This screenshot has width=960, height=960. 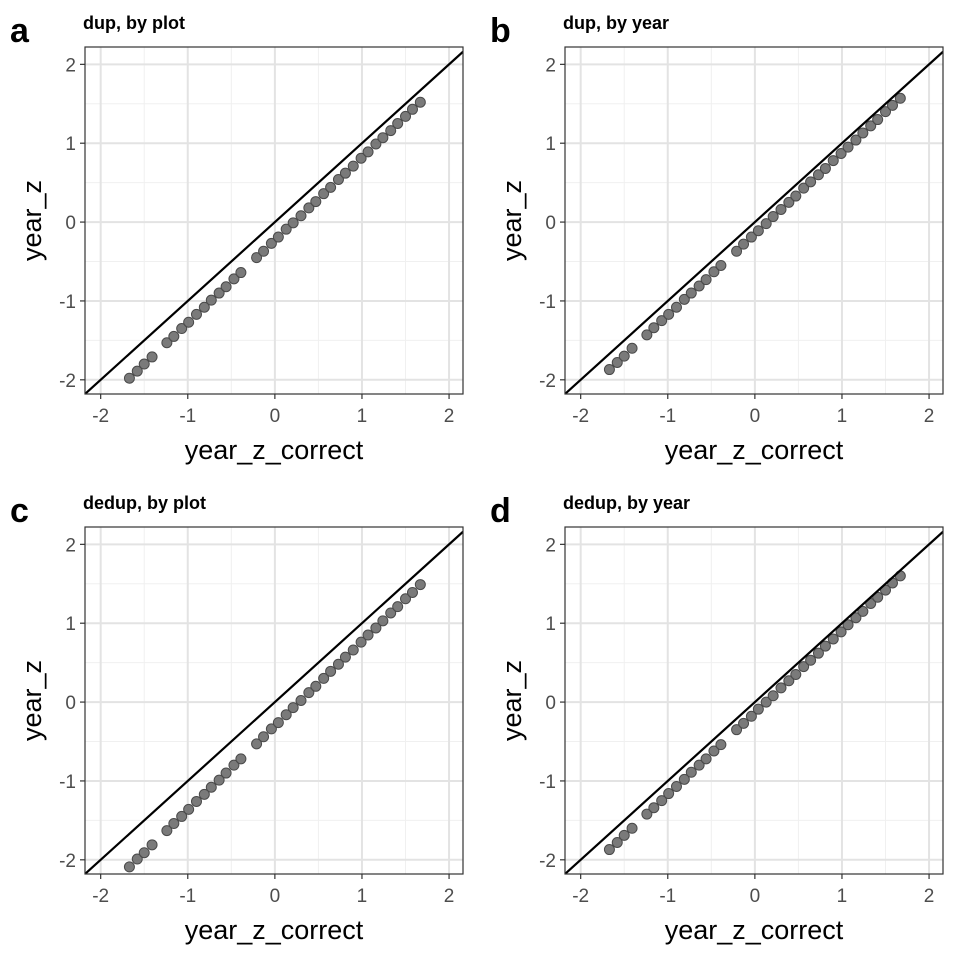 I want to click on panel-title: dedup, by year, so click(x=626, y=503).